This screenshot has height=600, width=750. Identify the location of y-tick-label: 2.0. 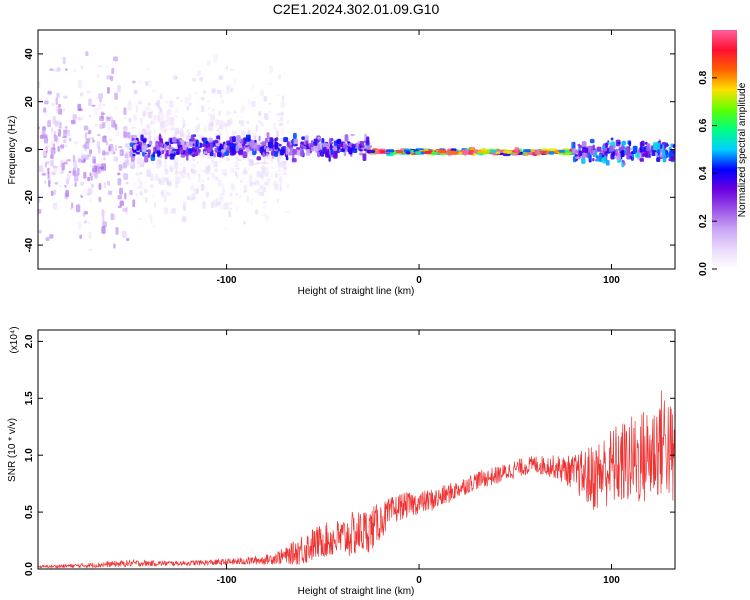
(29, 341).